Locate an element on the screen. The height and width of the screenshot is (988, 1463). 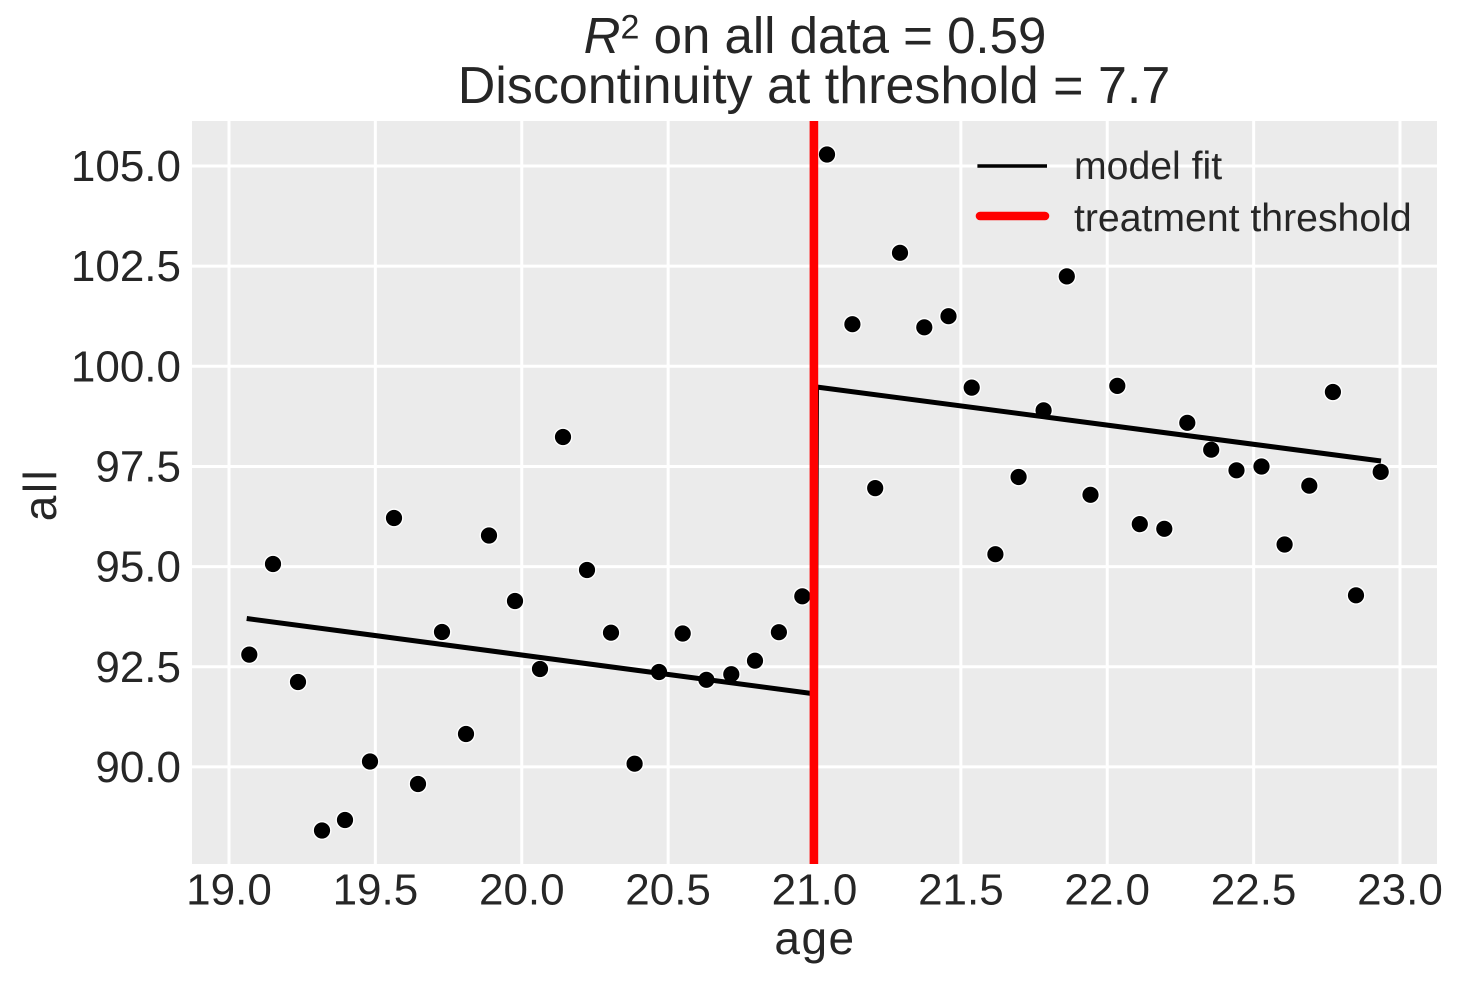
svg-text: age is located at coordinates (814, 938).